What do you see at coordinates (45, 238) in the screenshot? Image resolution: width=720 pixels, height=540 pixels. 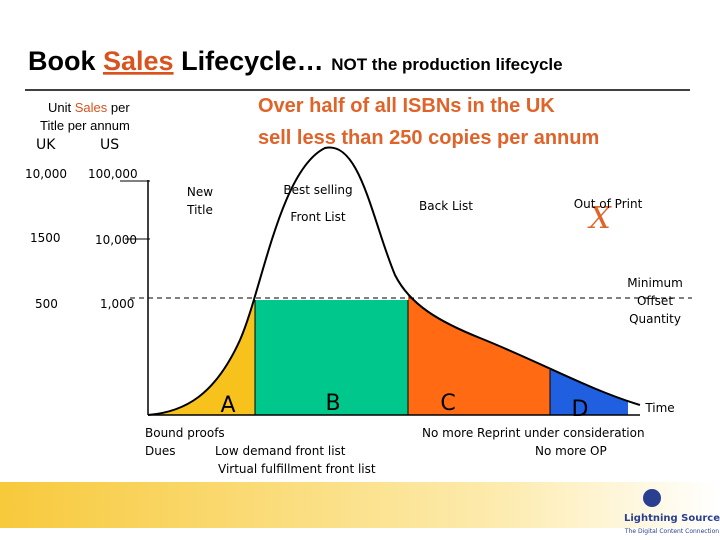 I see `uk-value: 1500` at bounding box center [45, 238].